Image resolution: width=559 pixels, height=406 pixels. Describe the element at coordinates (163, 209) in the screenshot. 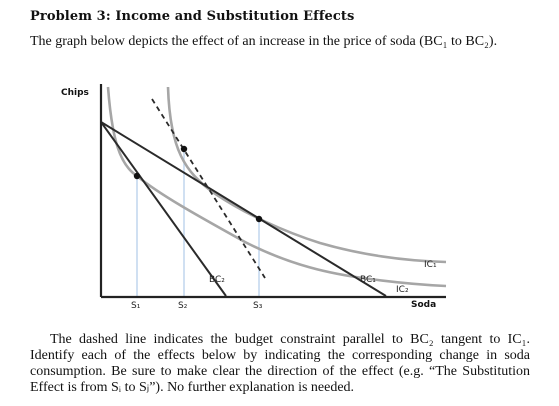

I see `bc2-line` at that location.